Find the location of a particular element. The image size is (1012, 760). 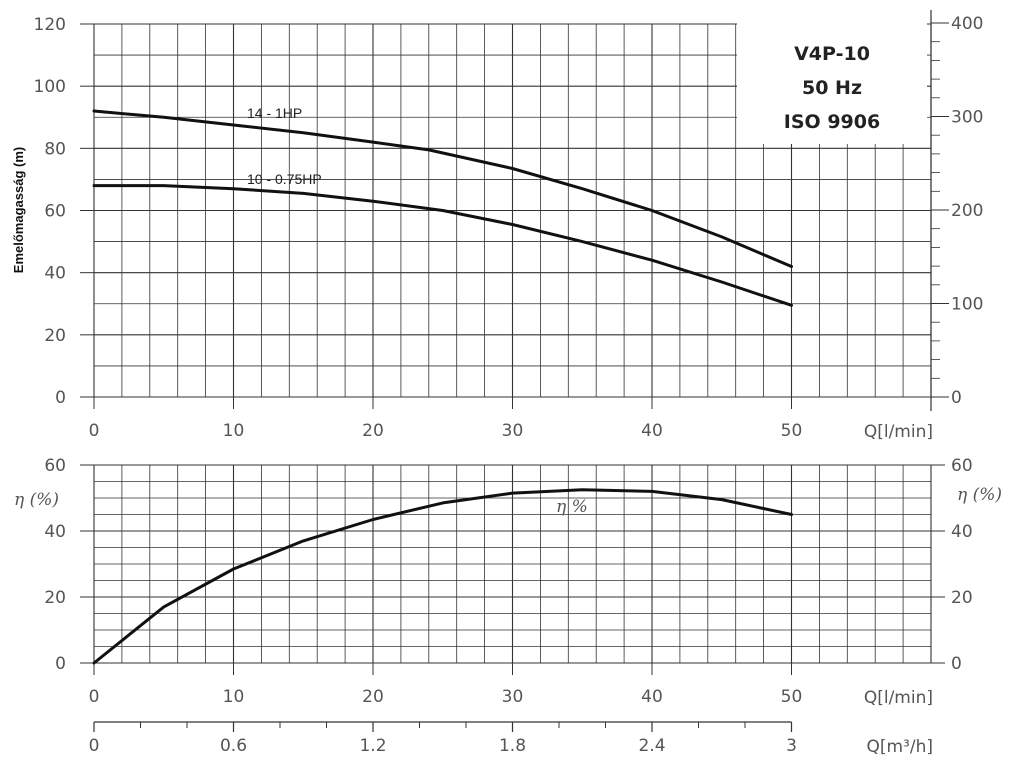

flow-m3h-axis: 0 0.6 1.2 1.8 2.4 3 Q[m³/h] is located at coordinates (511, 739).